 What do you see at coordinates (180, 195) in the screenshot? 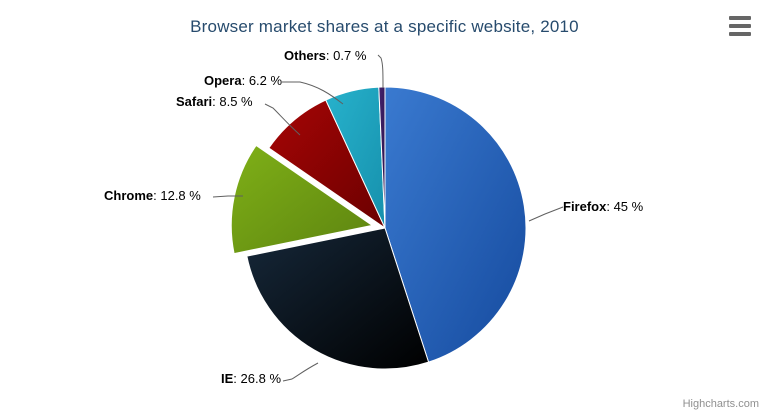
I see `datalabel-chrome-value: 12.8 %` at bounding box center [180, 195].